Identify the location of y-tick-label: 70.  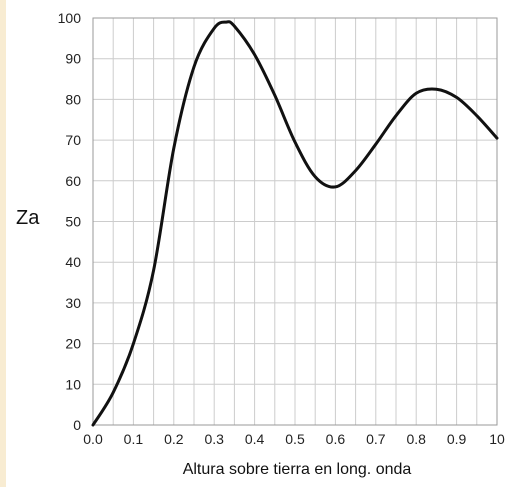
(73, 140).